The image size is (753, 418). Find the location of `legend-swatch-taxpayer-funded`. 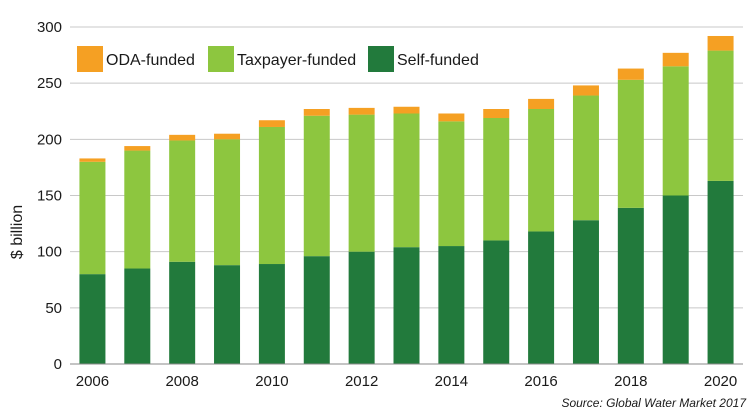

legend-swatch-taxpayer-funded is located at coordinates (221, 59).